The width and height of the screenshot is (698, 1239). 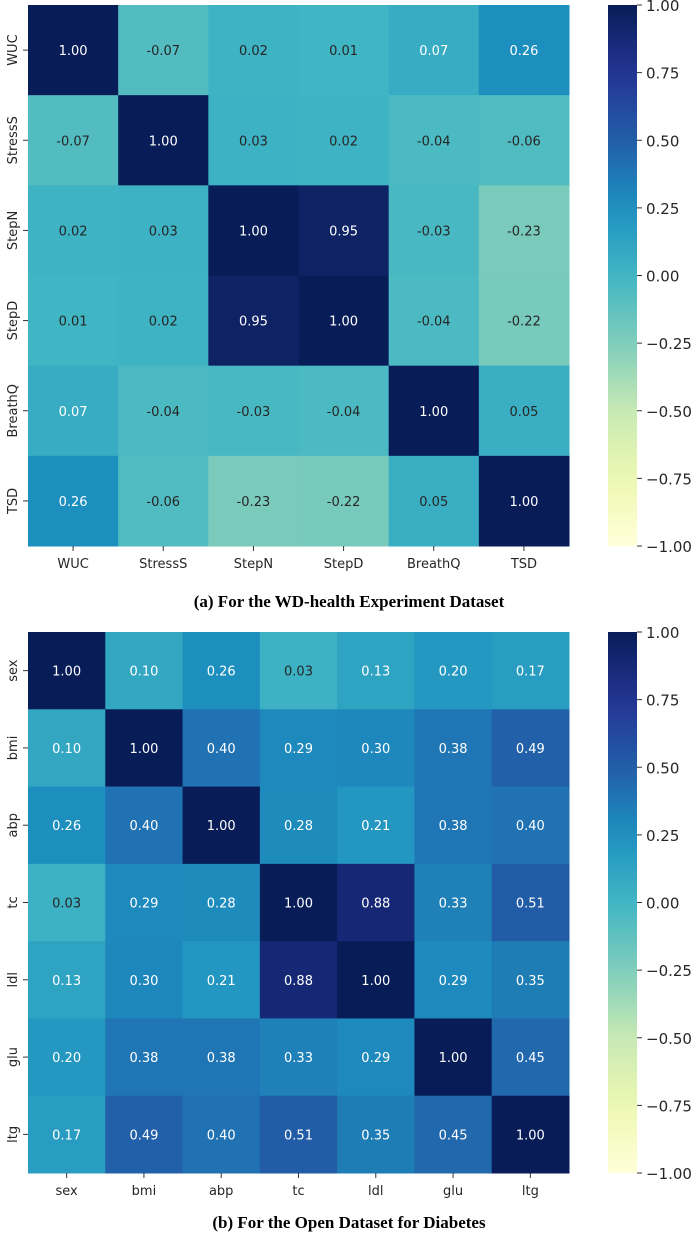 What do you see at coordinates (523, 564) in the screenshot?
I see `x-tick-label: TSD` at bounding box center [523, 564].